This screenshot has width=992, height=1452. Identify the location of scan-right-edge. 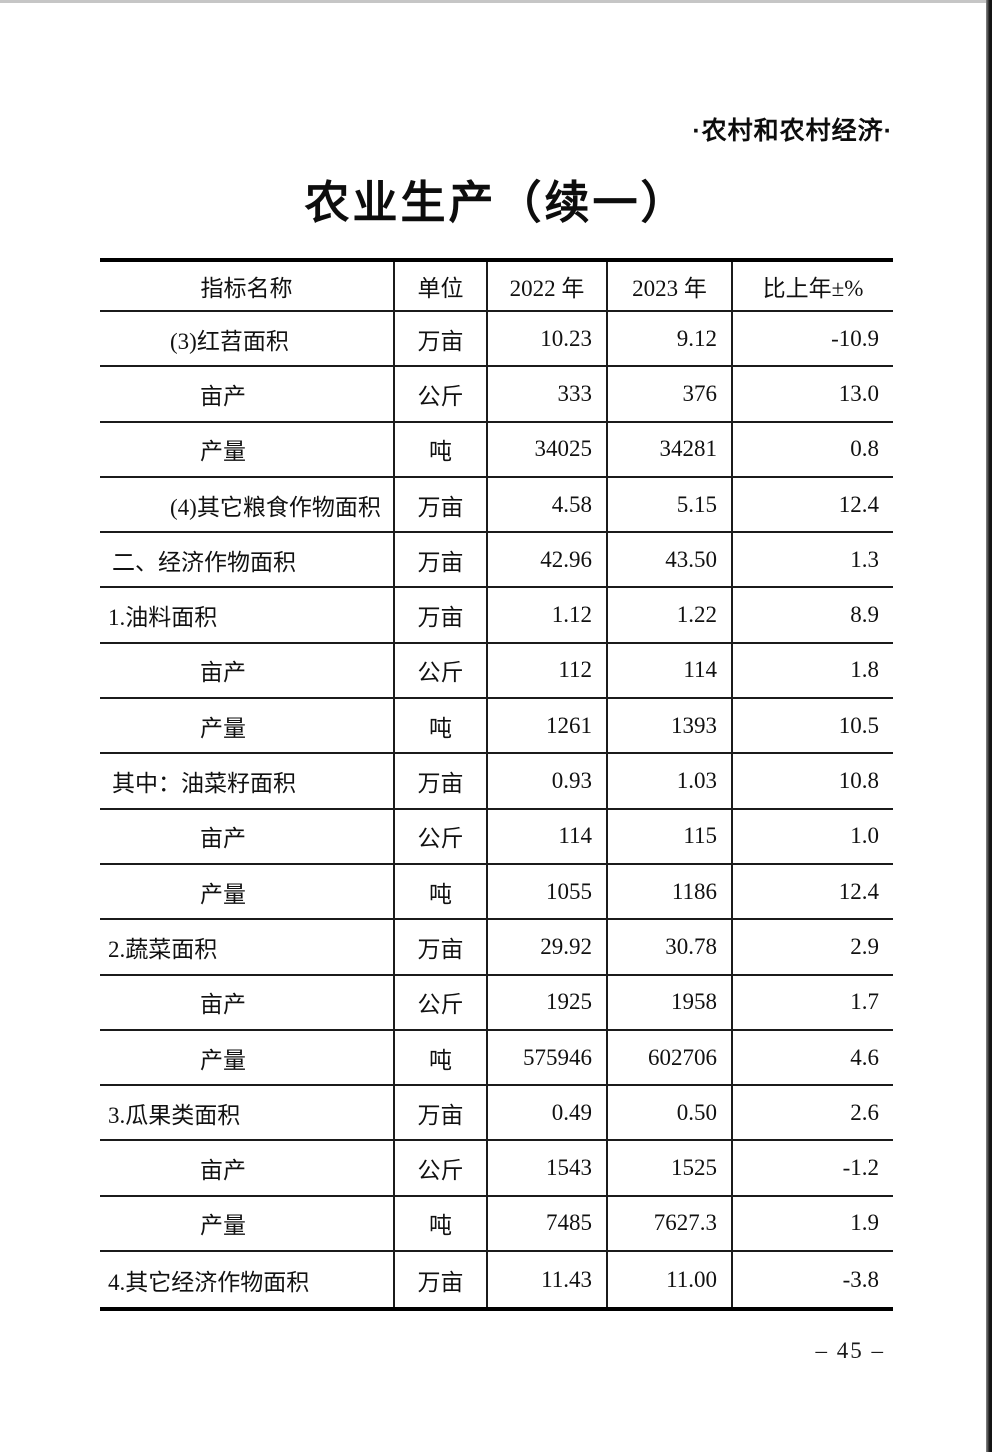
(989, 726).